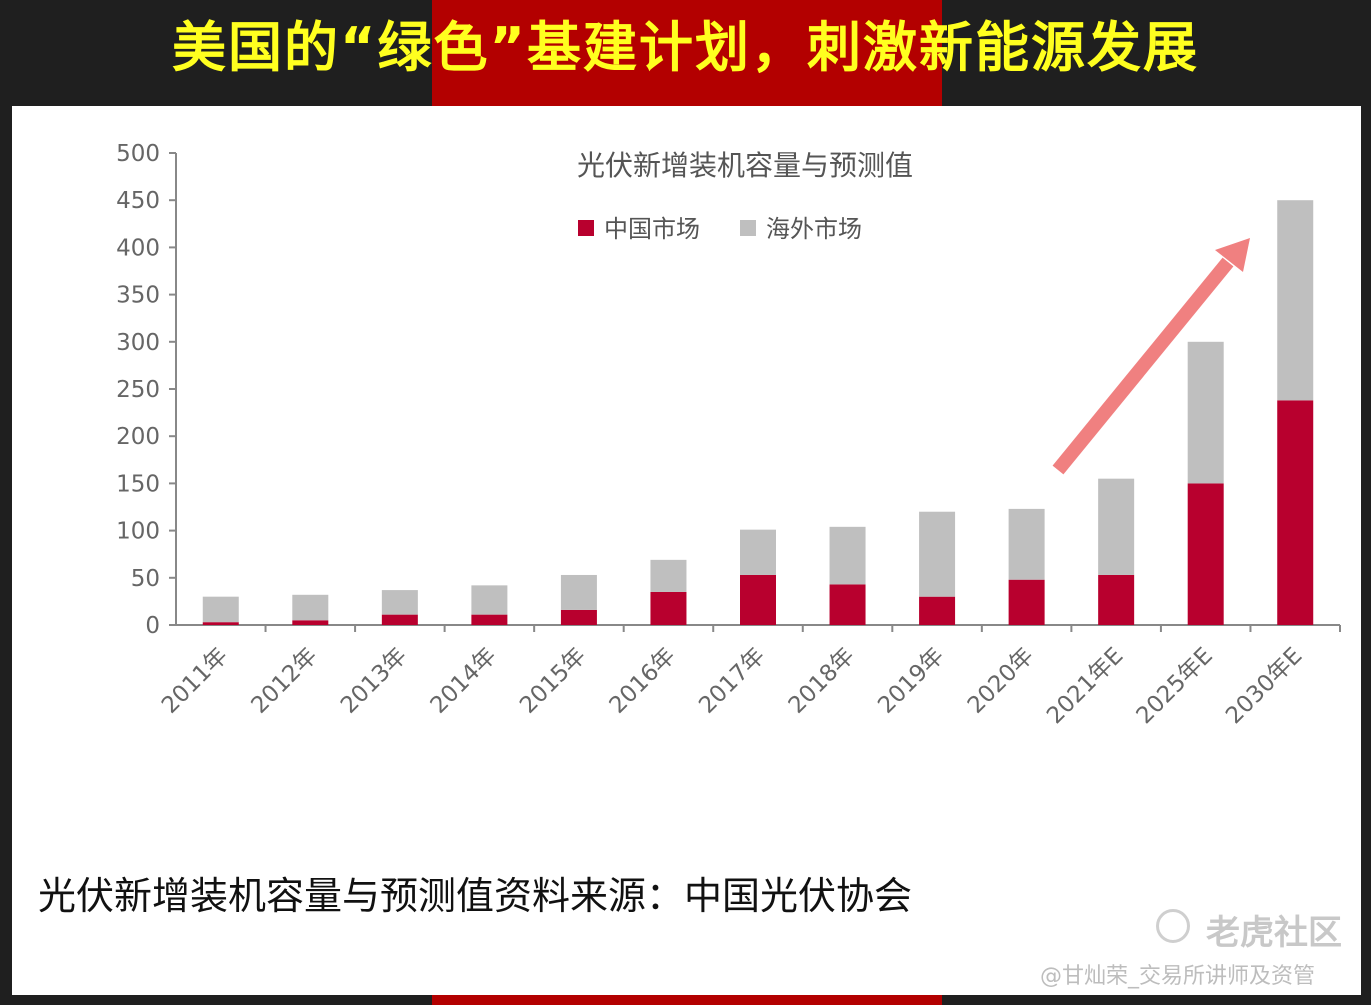 This screenshot has height=1005, width=1371. What do you see at coordinates (464, 681) in the screenshot?
I see `x-tick-label: 2014年` at bounding box center [464, 681].